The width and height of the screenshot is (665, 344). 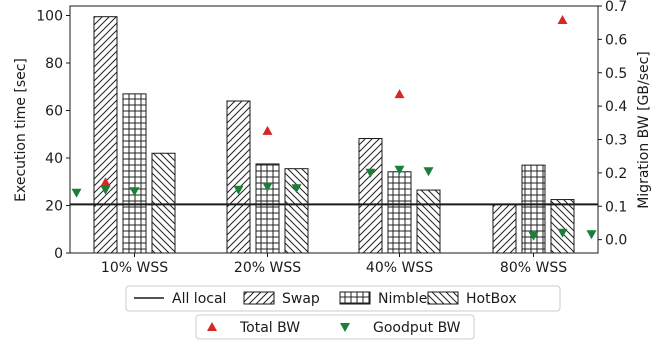 What do you see at coordinates (616, 74) in the screenshot?
I see `right-tick-label: 0.5` at bounding box center [616, 74].